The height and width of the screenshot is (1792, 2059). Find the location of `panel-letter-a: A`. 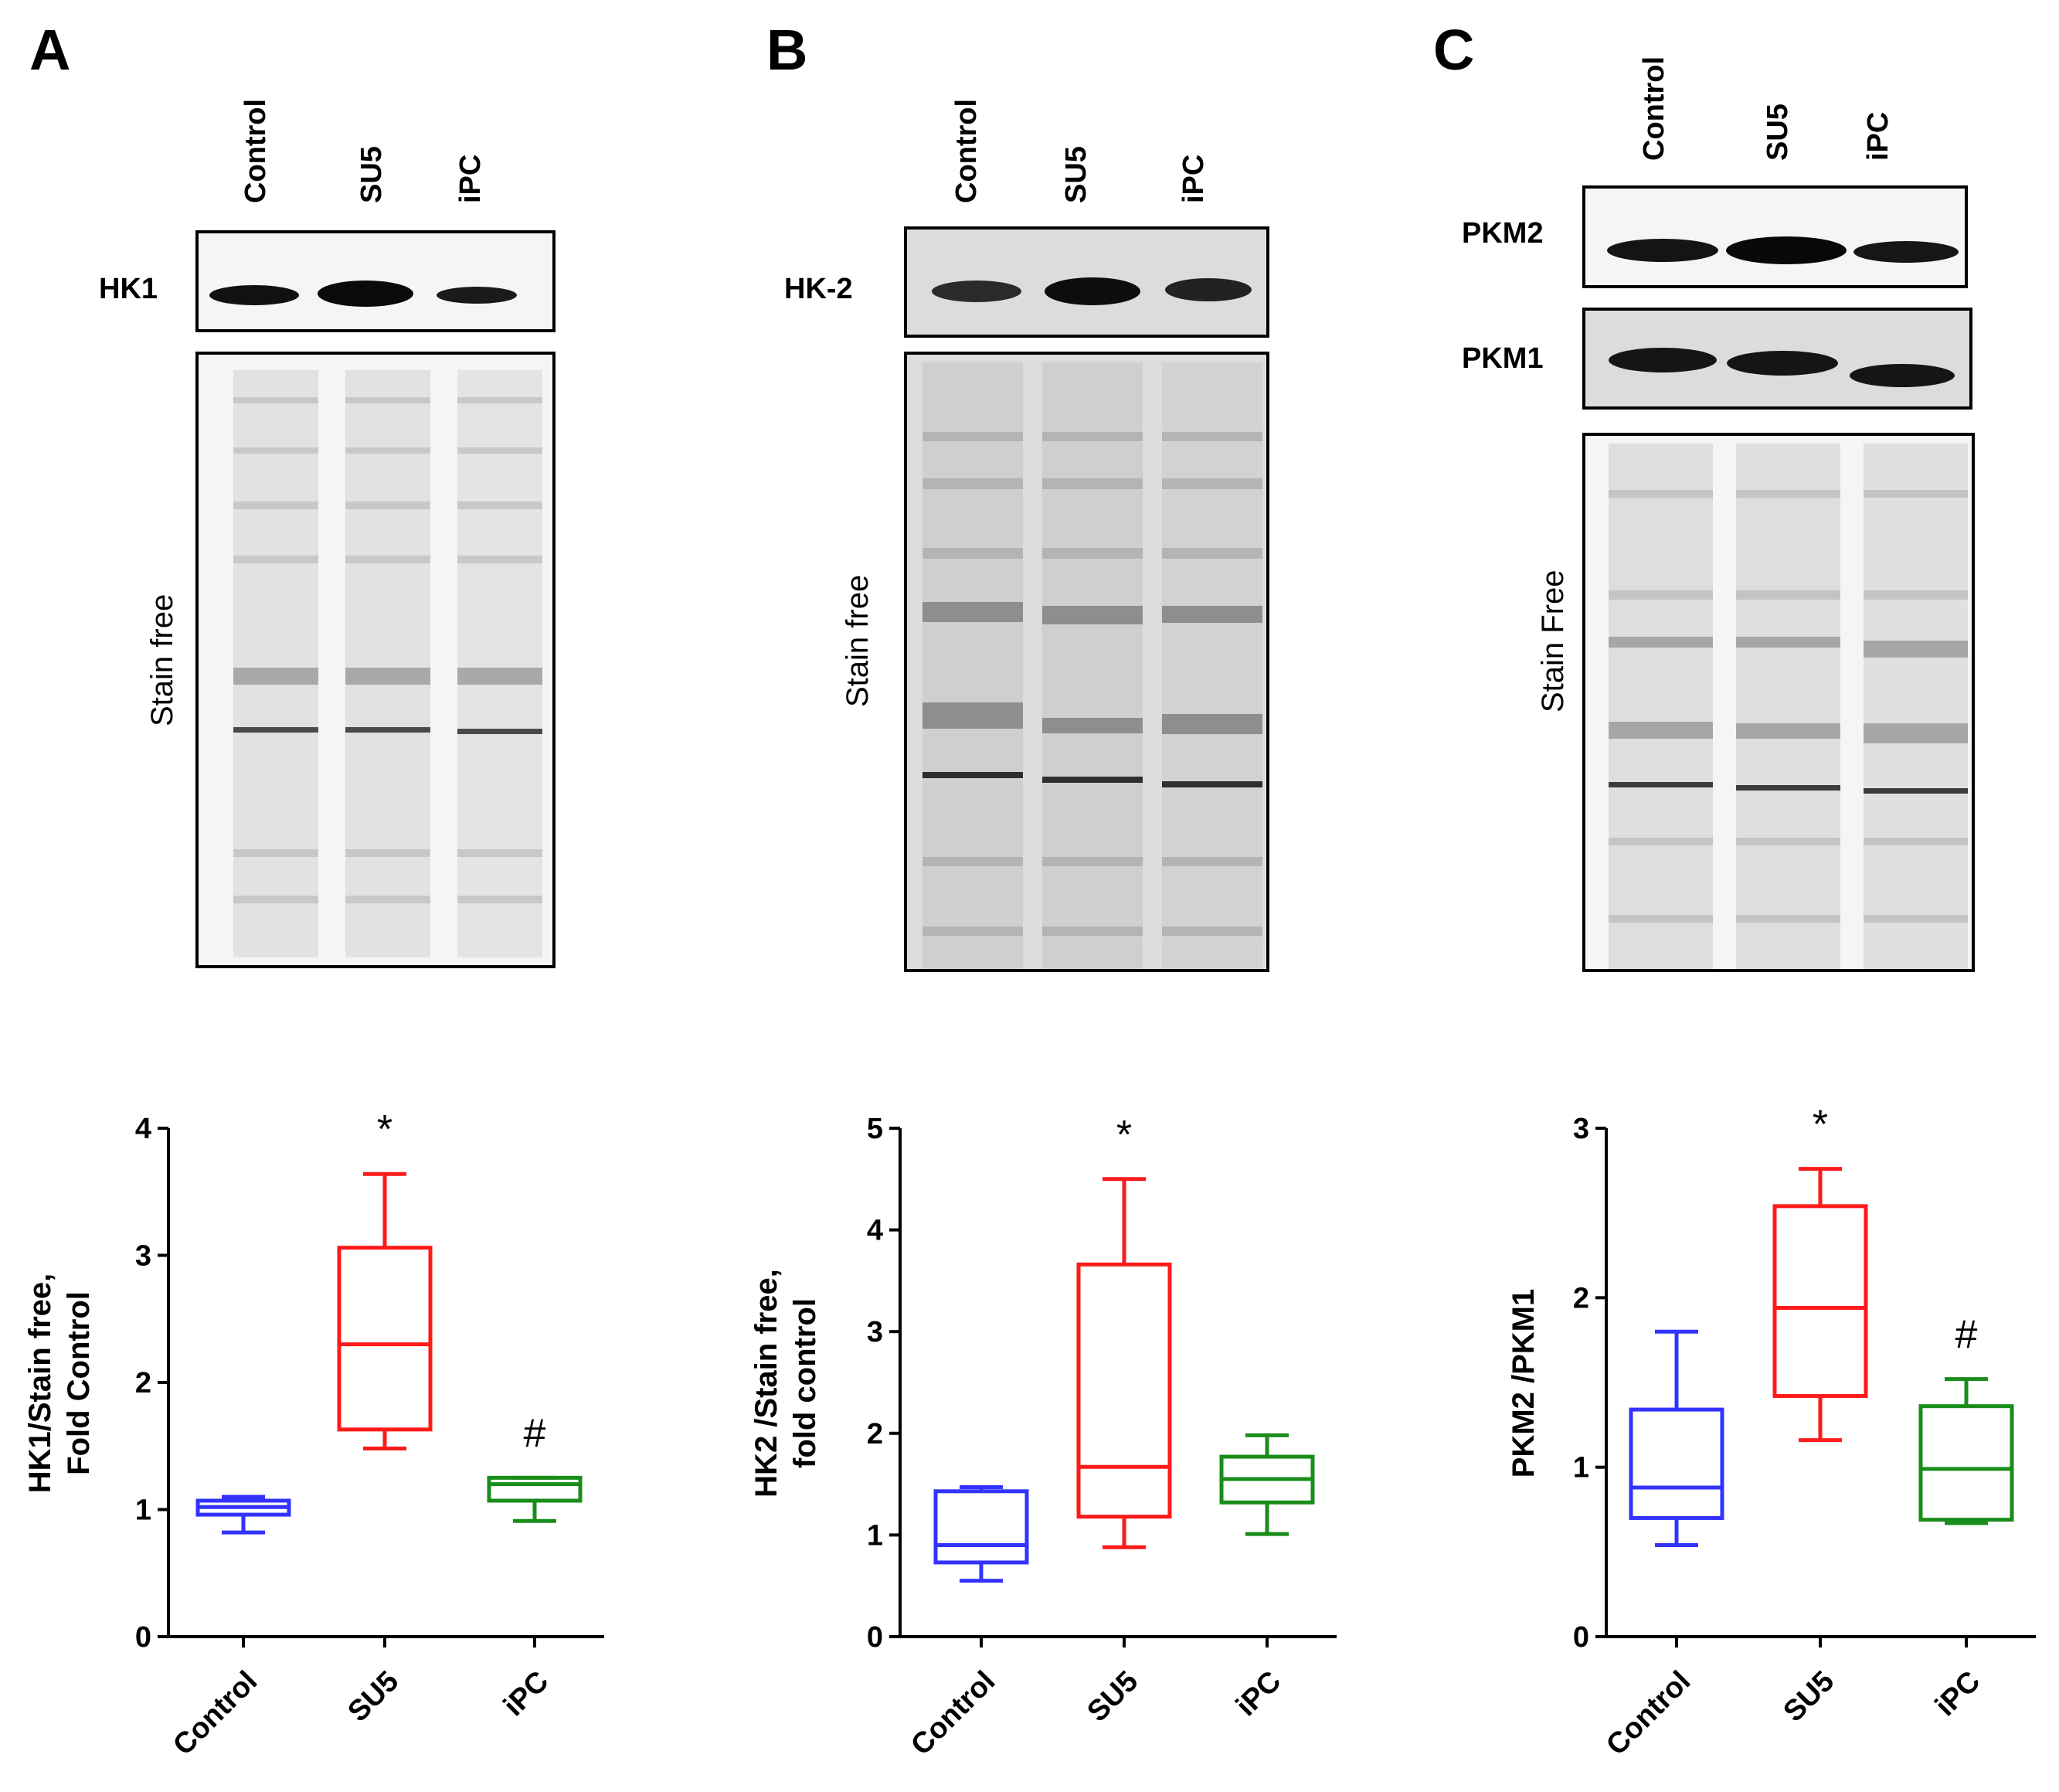

panel-letter-a: A is located at coordinates (50, 50).